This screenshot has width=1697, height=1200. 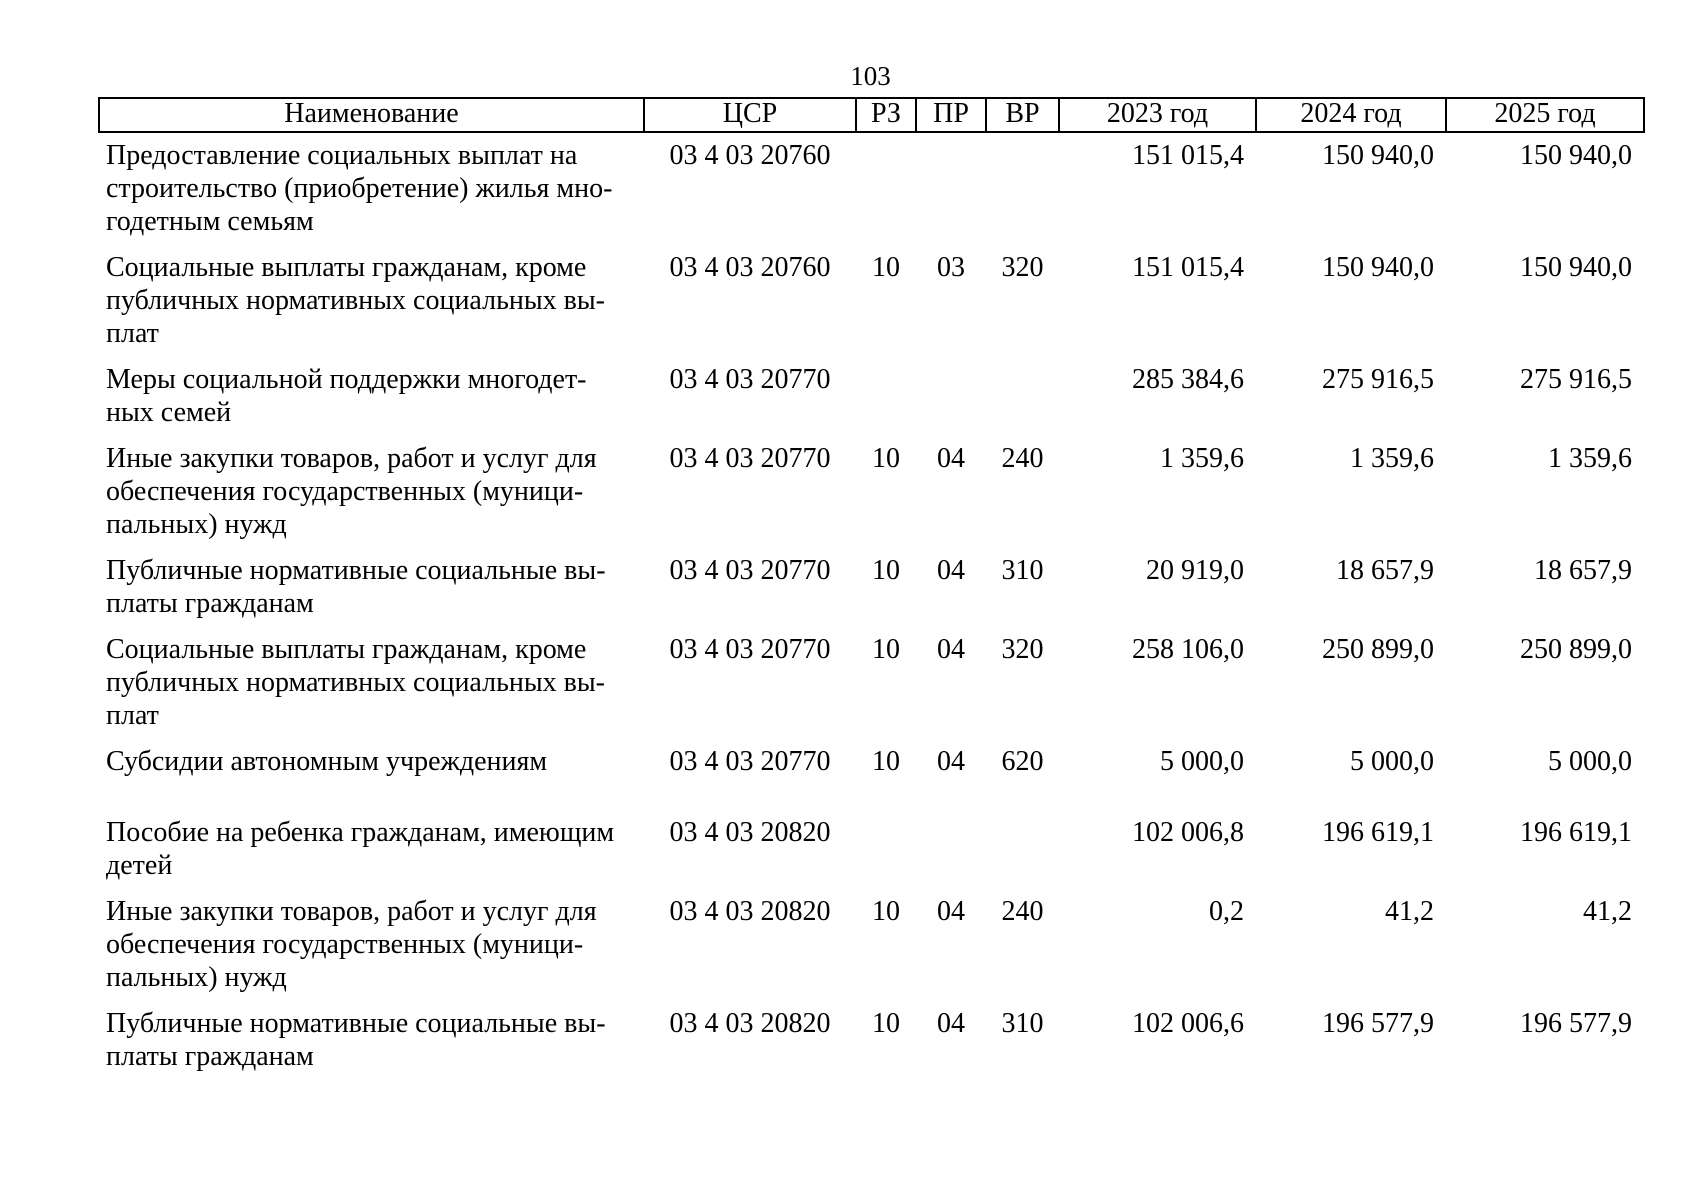 I want to click on cell-2025: 1 359,6, so click(x=1590, y=458).